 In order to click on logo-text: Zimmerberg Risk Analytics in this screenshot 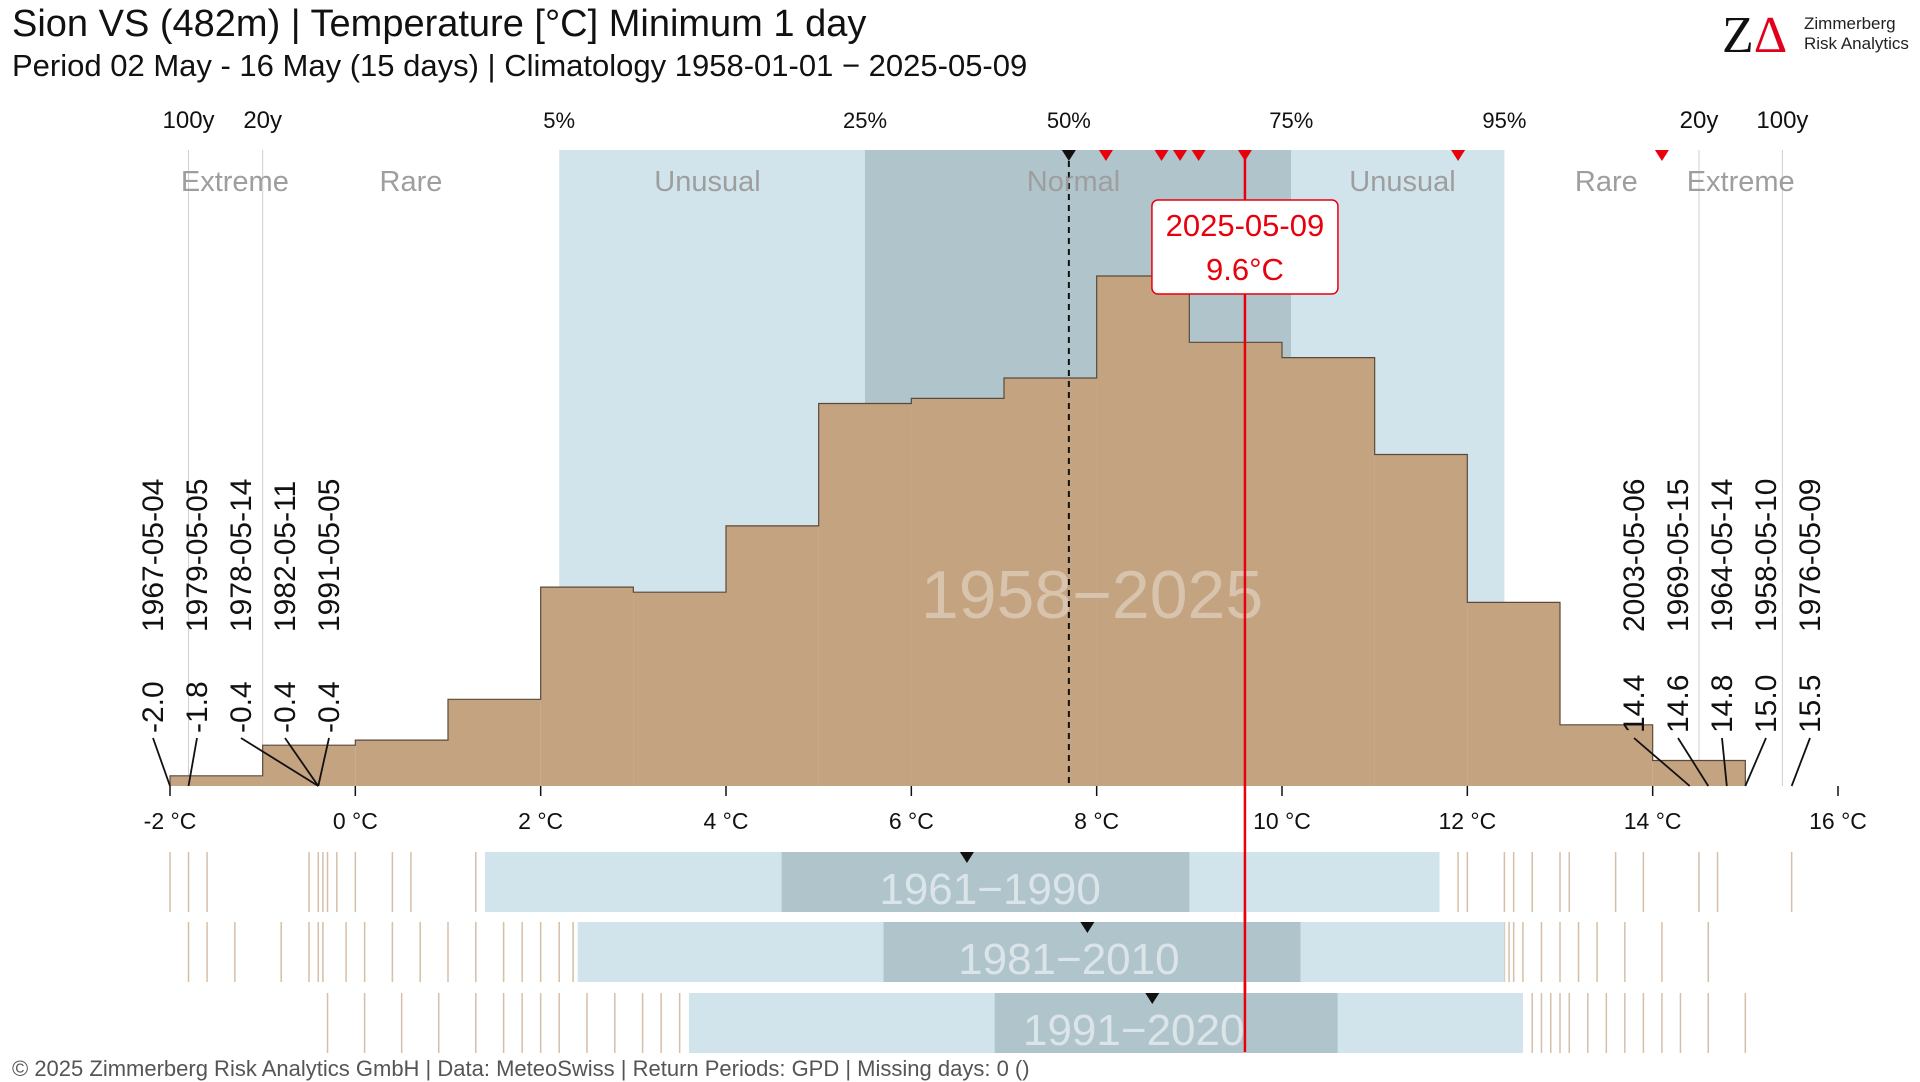, I will do `click(1856, 34)`.